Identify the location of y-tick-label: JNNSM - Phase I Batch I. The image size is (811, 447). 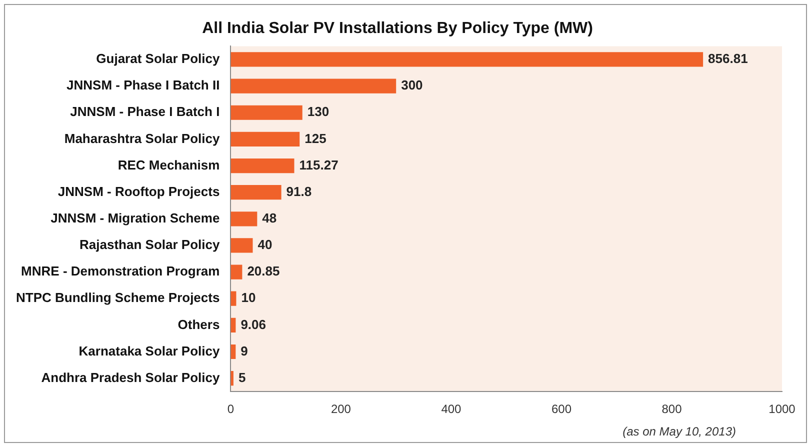
(145, 112).